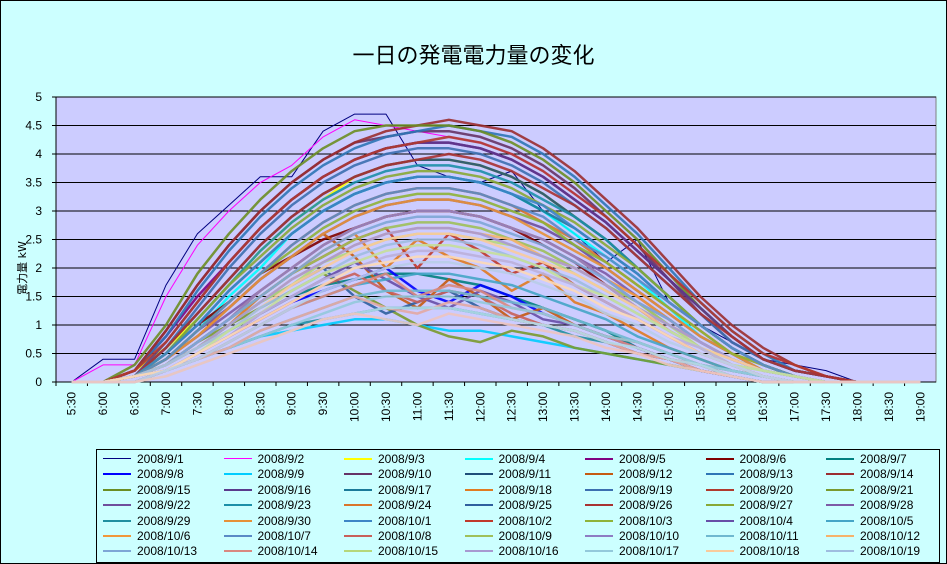 The image size is (947, 564). What do you see at coordinates (197, 404) in the screenshot?
I see `x-tick-label: 7:30` at bounding box center [197, 404].